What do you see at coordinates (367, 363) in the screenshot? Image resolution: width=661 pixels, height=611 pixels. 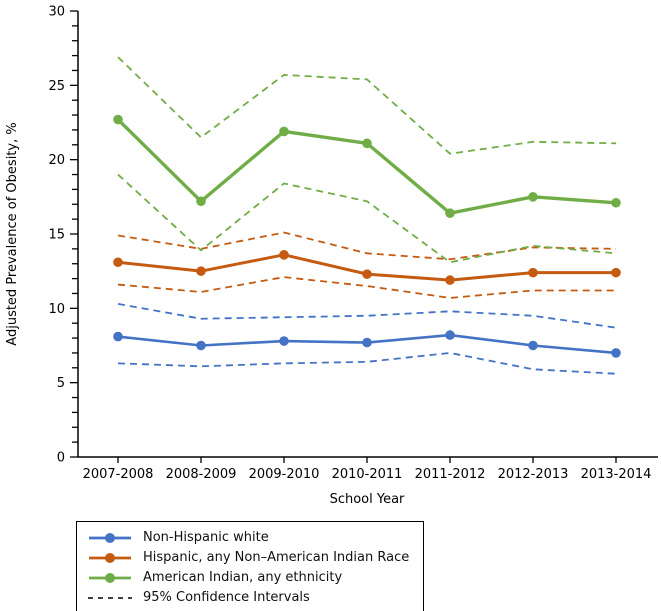 I see `ci-lower-line-non-hispanic-white` at bounding box center [367, 363].